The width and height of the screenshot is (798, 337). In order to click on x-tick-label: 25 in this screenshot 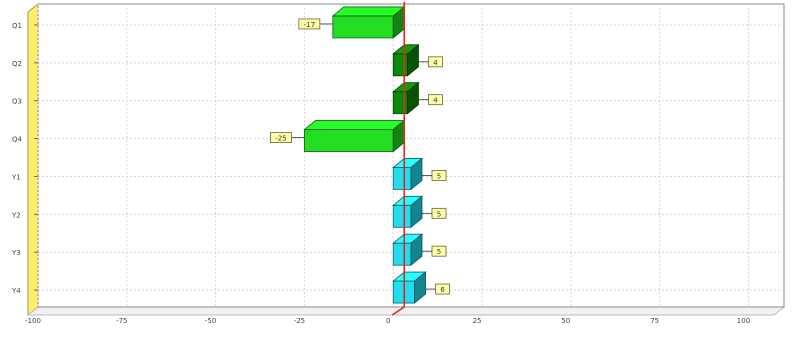, I will do `click(477, 321)`.